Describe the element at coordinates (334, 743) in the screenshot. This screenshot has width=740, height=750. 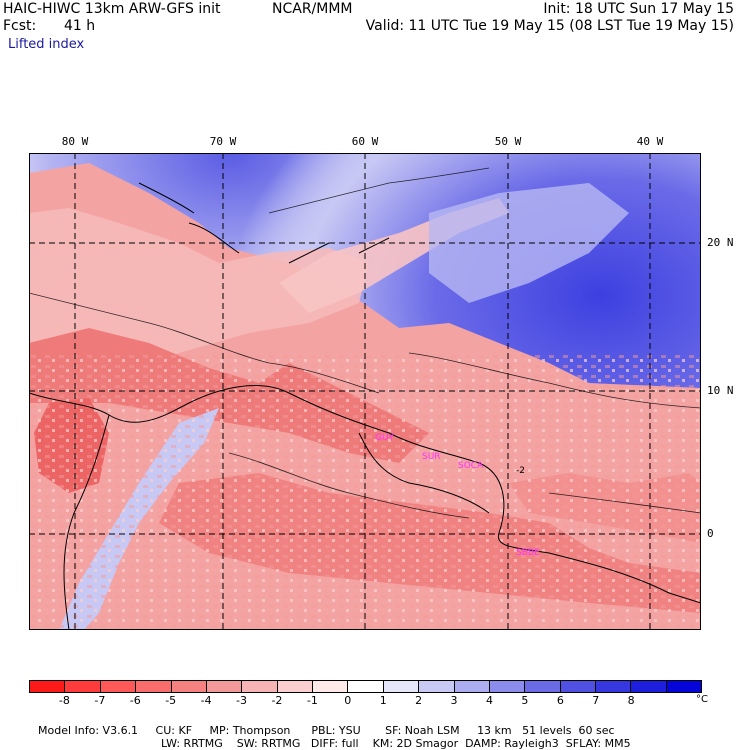
I see `model-info-item: DIFF: full` at that location.